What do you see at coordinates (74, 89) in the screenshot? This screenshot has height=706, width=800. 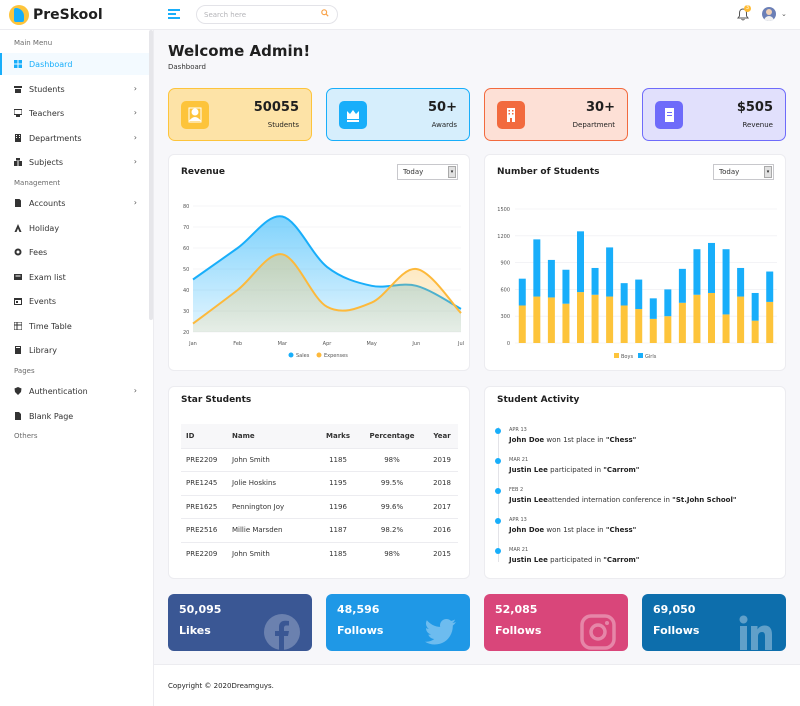 I see `sidebar-item-students: Students ›` at bounding box center [74, 89].